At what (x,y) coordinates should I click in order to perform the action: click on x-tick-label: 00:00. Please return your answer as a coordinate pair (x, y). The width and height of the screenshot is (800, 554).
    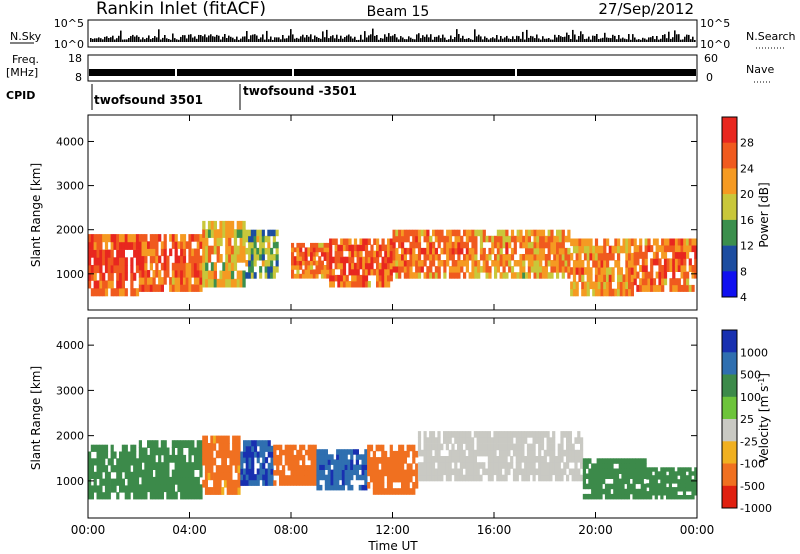
    Looking at the image, I should click on (88, 530).